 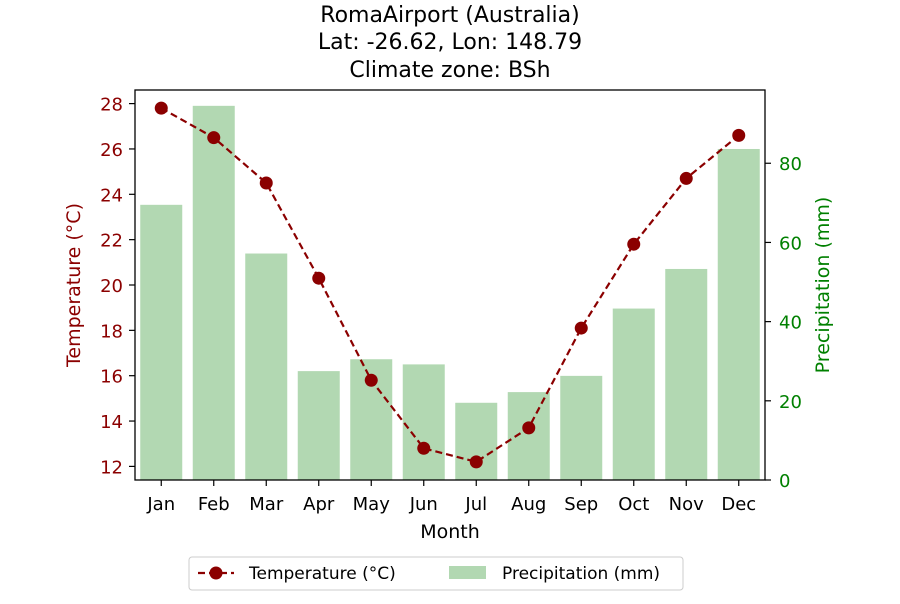 I want to click on x-tick-label-dec: Dec, so click(x=738, y=504).